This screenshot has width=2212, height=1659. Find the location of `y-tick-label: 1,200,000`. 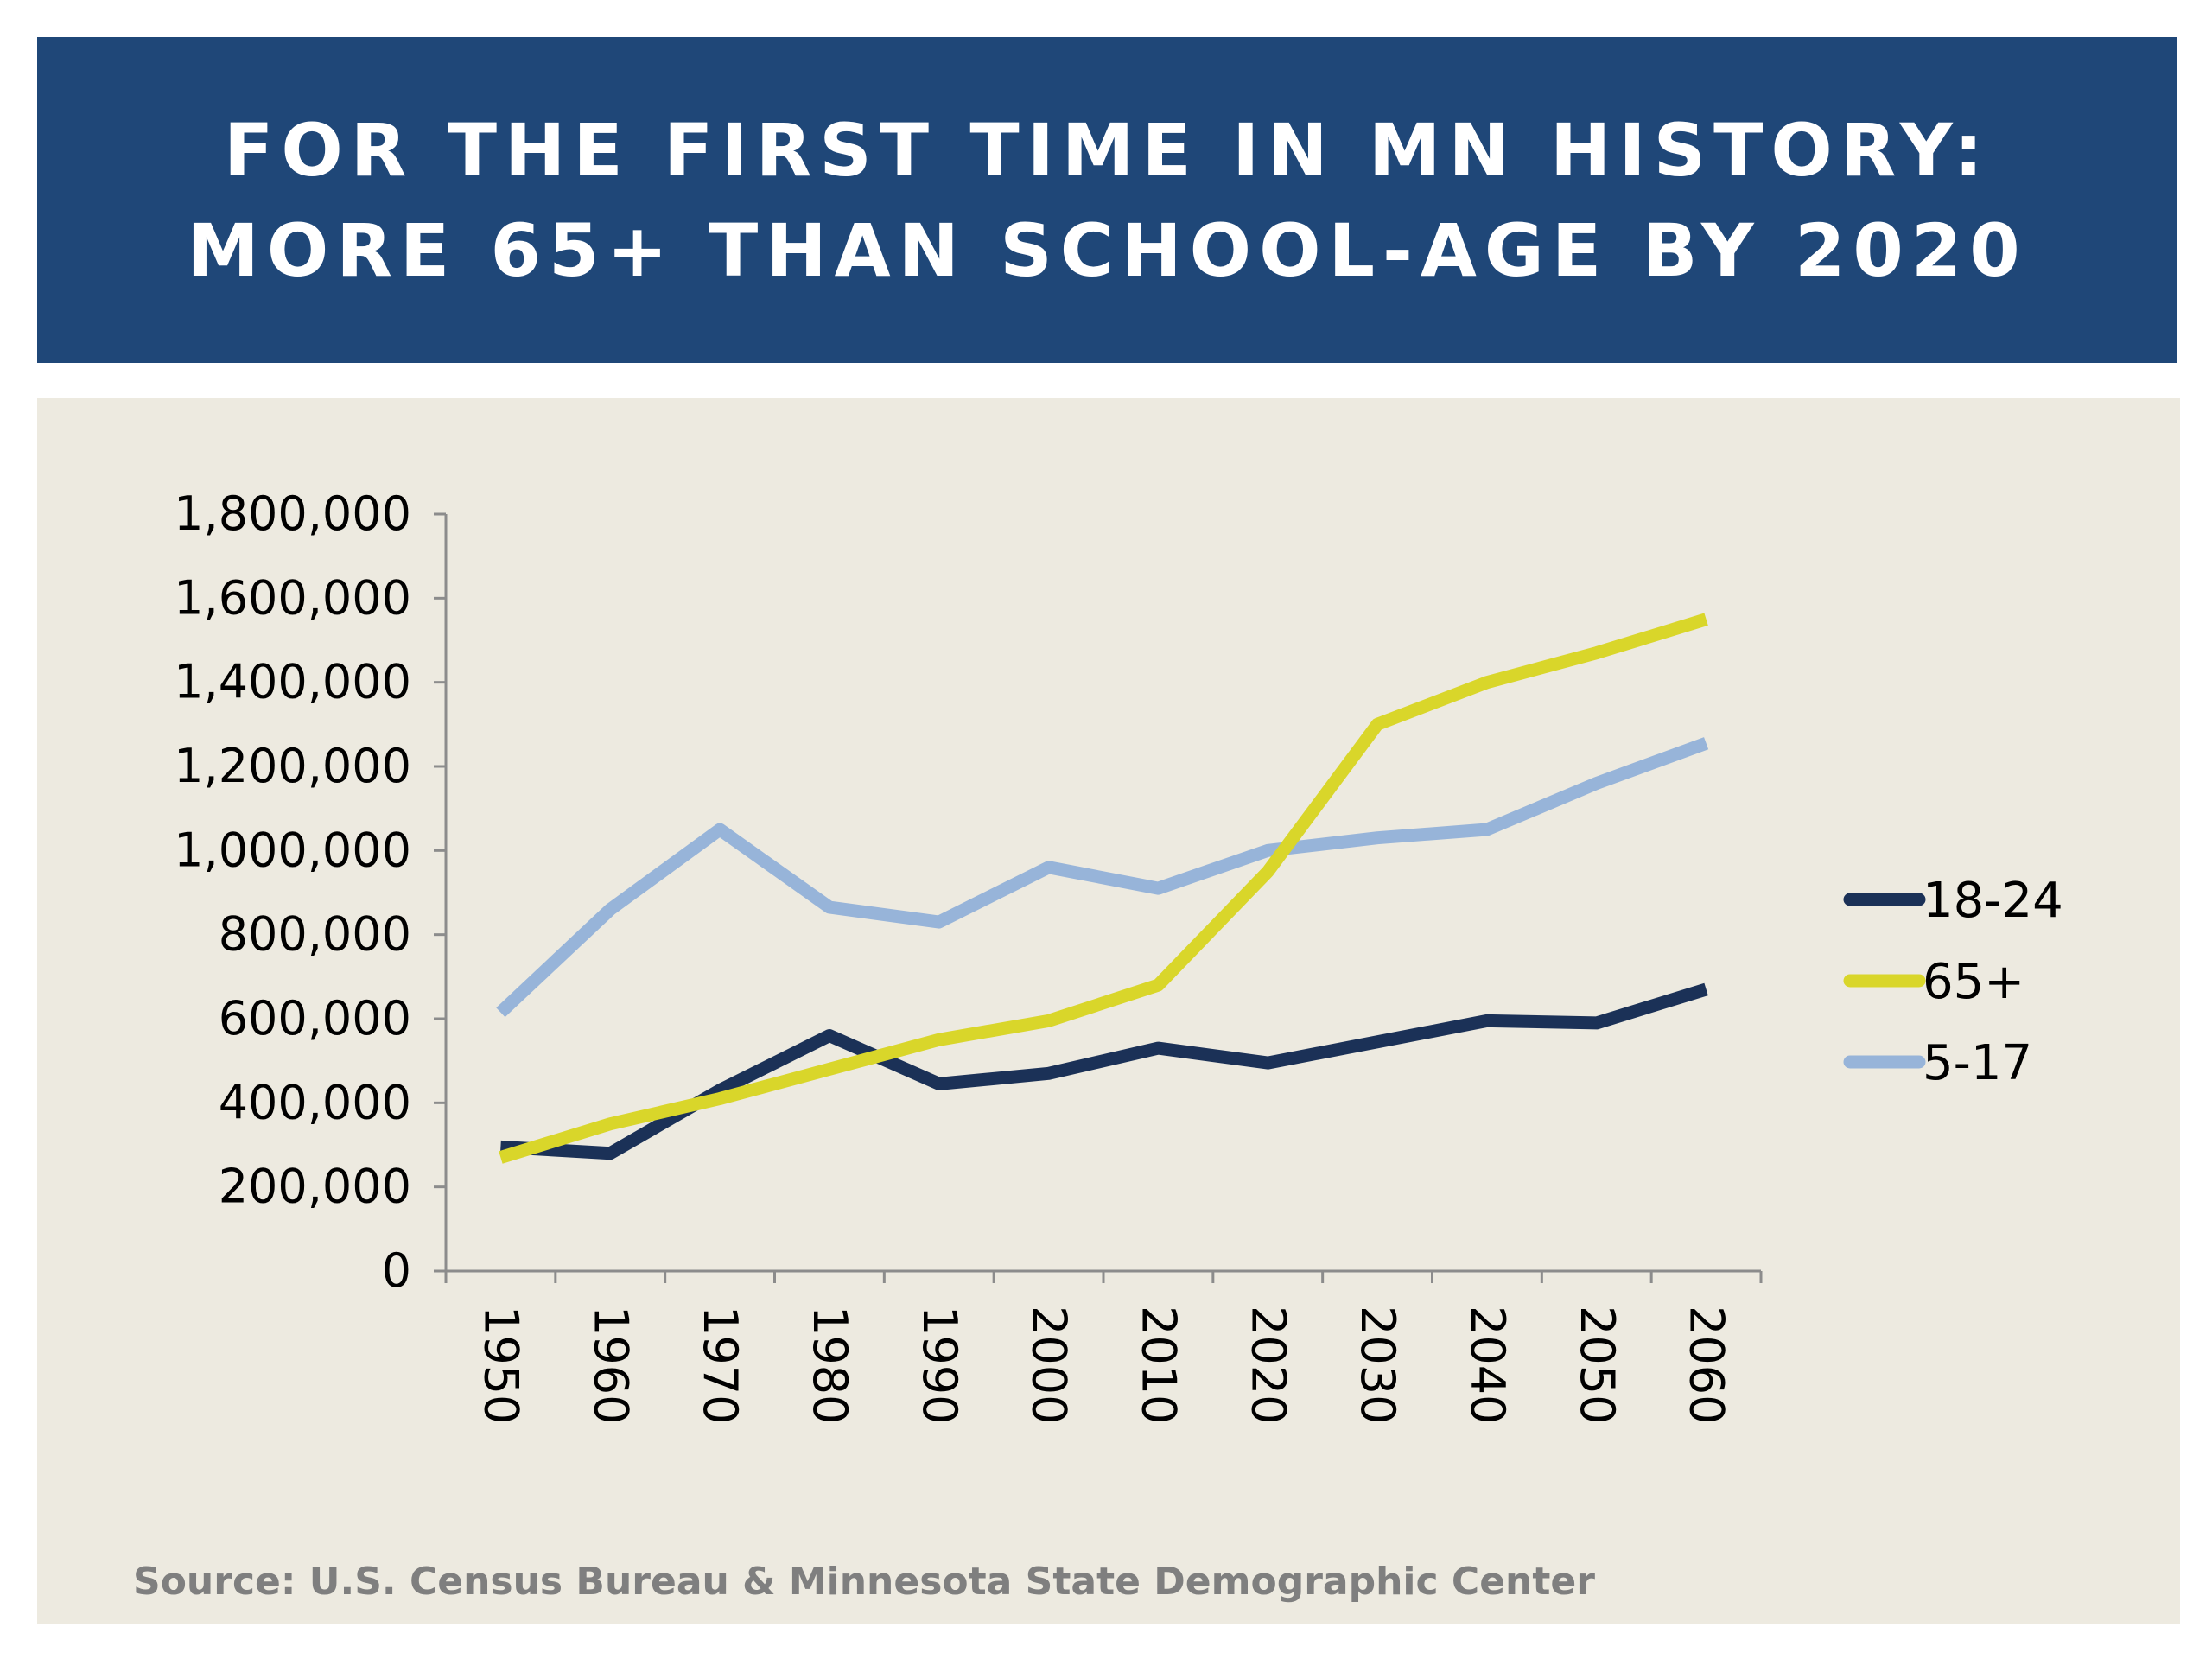

y-tick-label: 1,200,000 is located at coordinates (292, 766).